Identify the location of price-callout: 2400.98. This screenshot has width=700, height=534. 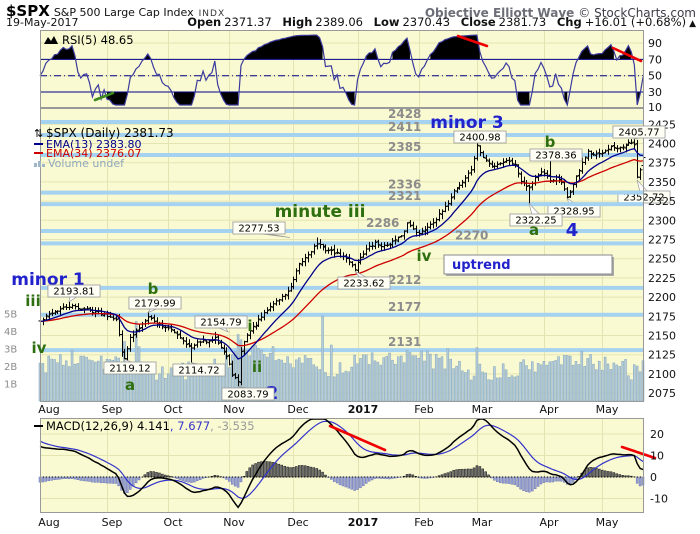
(480, 137).